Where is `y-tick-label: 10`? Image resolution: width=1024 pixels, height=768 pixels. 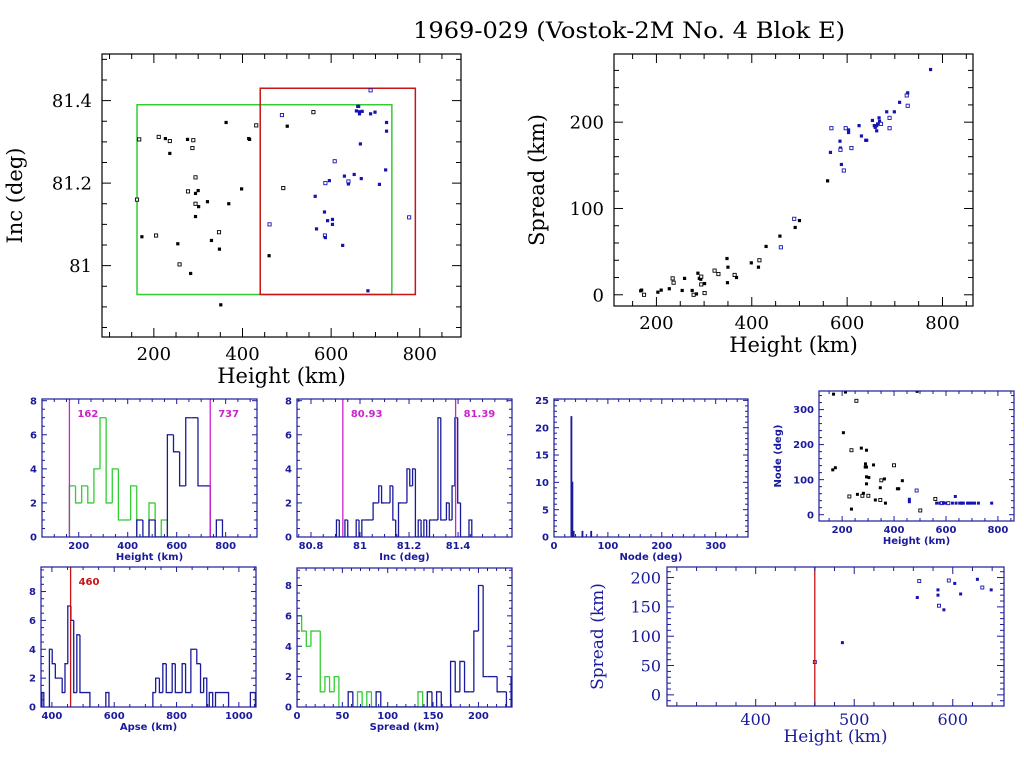
y-tick-label: 10 is located at coordinates (542, 483).